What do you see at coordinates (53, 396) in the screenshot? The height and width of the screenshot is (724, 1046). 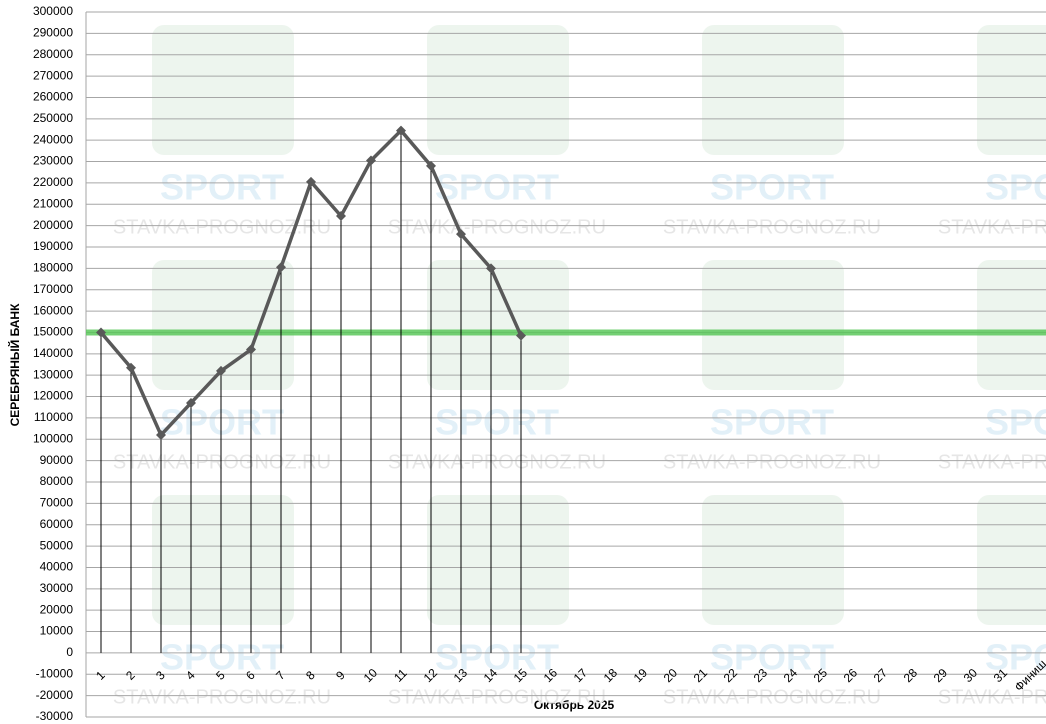 I see `y-tick-label: 120000` at bounding box center [53, 396].